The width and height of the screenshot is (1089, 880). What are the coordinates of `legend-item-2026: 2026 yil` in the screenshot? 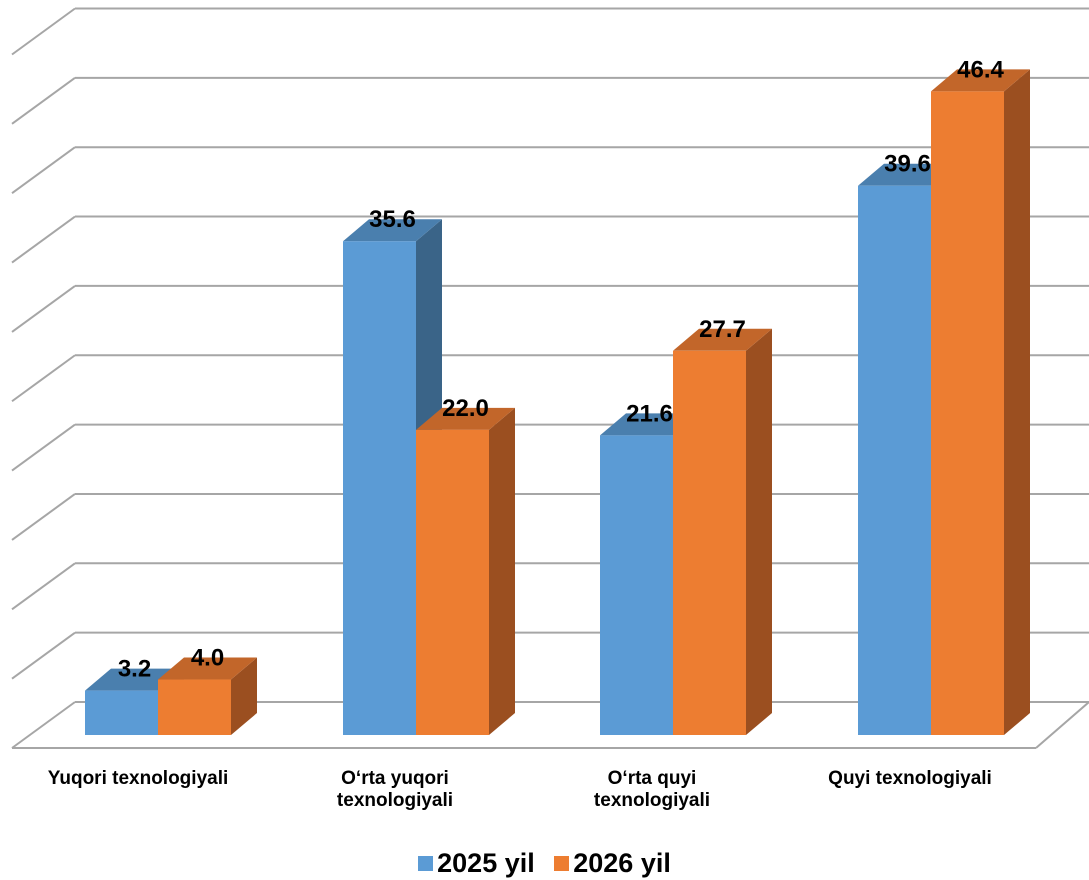 It's located at (612, 863).